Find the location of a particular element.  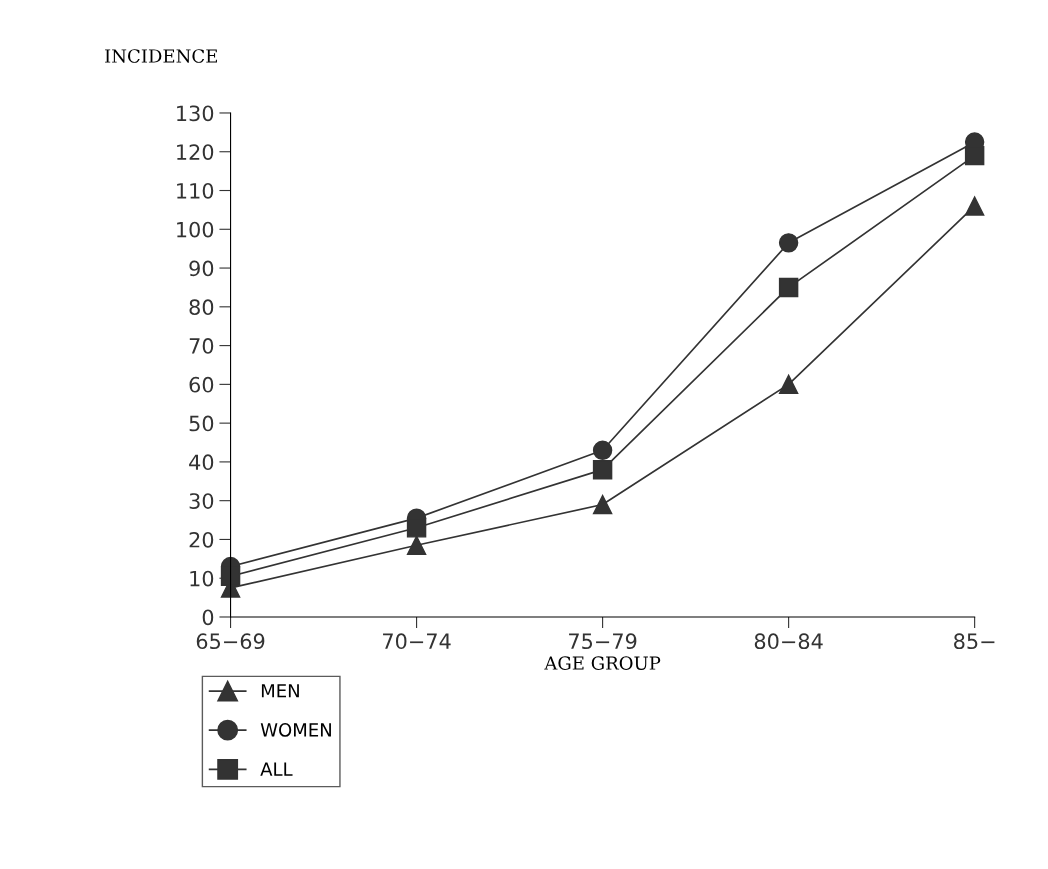

x-tick-label: 65−69 is located at coordinates (230, 641).